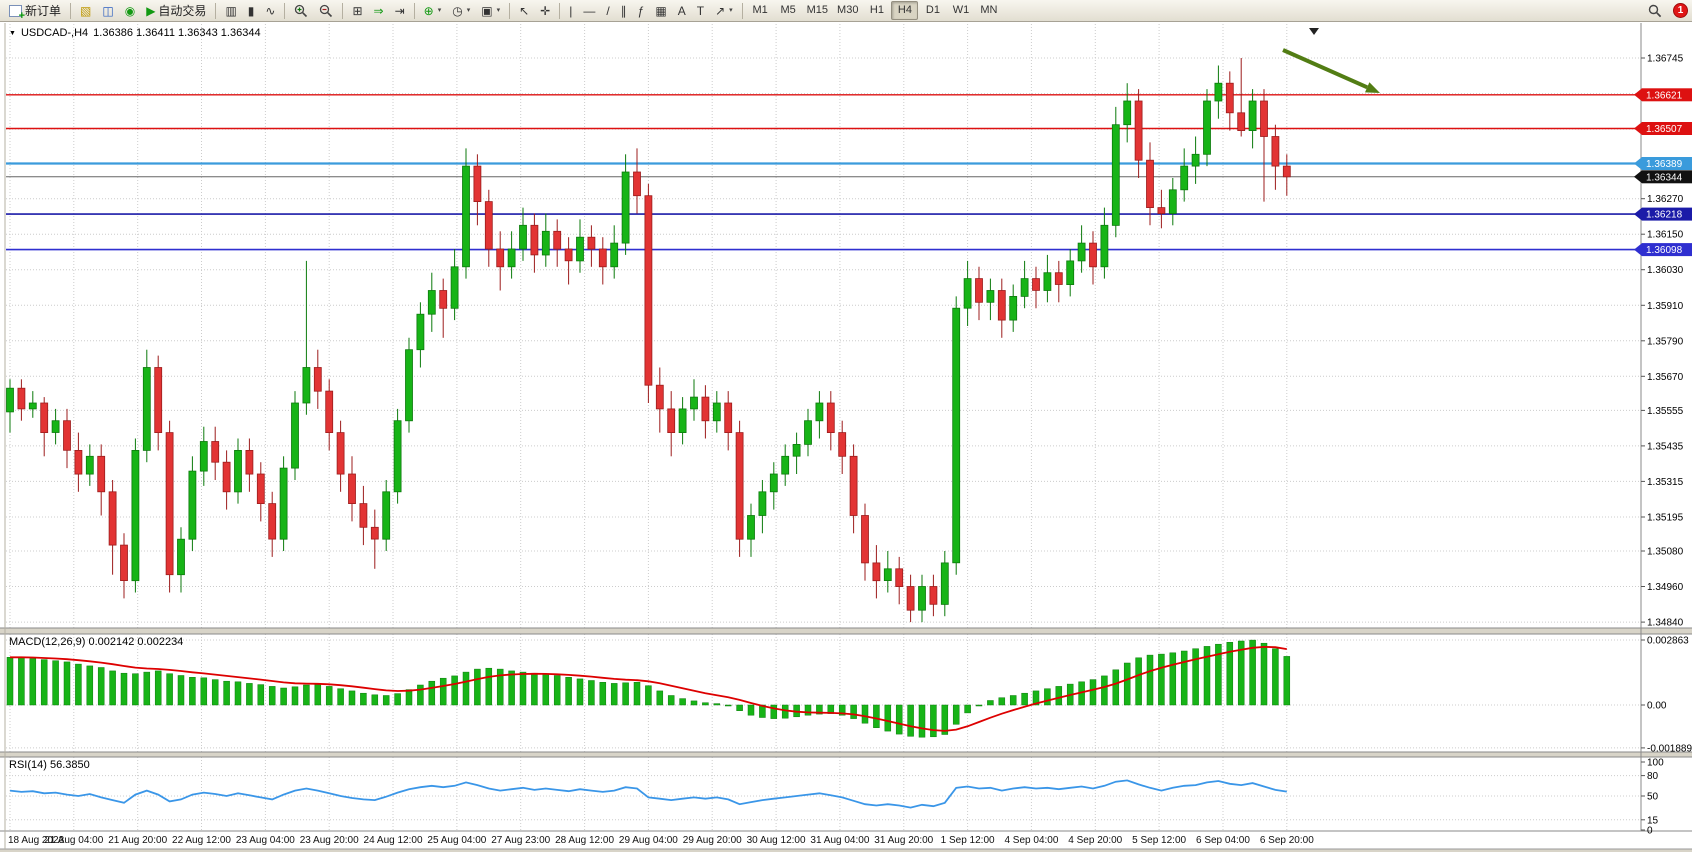 This screenshot has height=852, width=1692. I want to click on candle-chart-button: ▮, so click(251, 10).